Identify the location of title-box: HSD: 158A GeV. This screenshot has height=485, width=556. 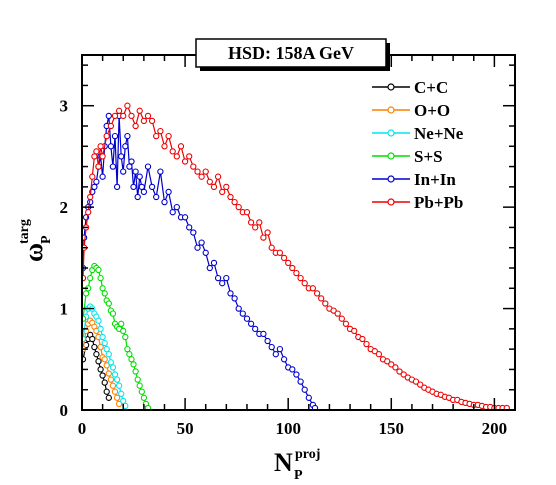
(292, 54).